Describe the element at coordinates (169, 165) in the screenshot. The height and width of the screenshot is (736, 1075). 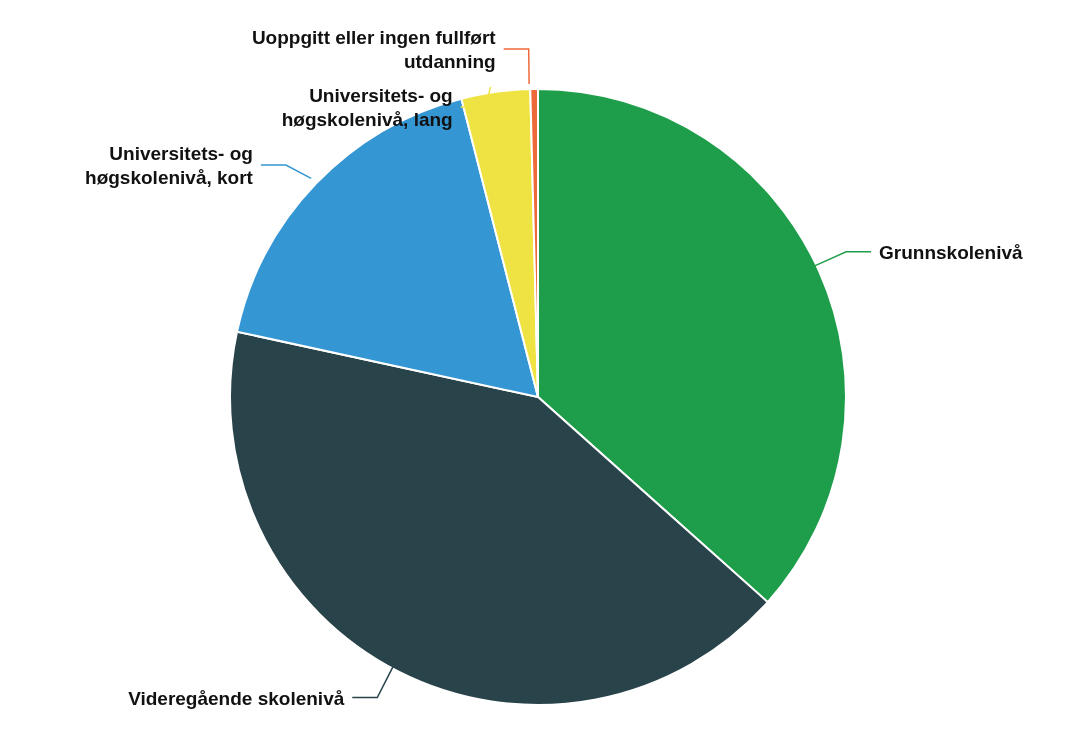
I see `slice-label: Universitets- og høgskolenivå, kort` at that location.